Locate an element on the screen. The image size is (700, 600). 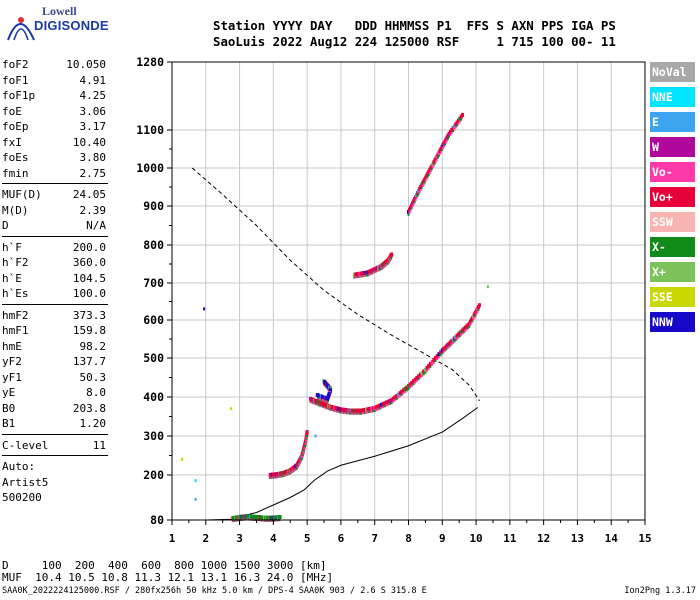
param-value: 159.8 is located at coordinates (89, 330).